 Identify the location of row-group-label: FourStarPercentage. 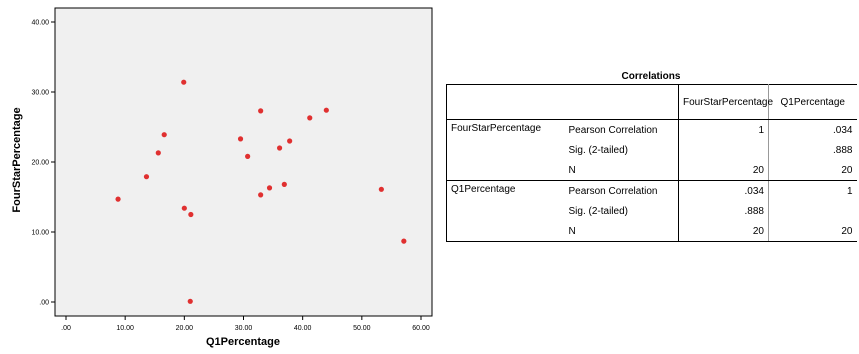
(505, 150).